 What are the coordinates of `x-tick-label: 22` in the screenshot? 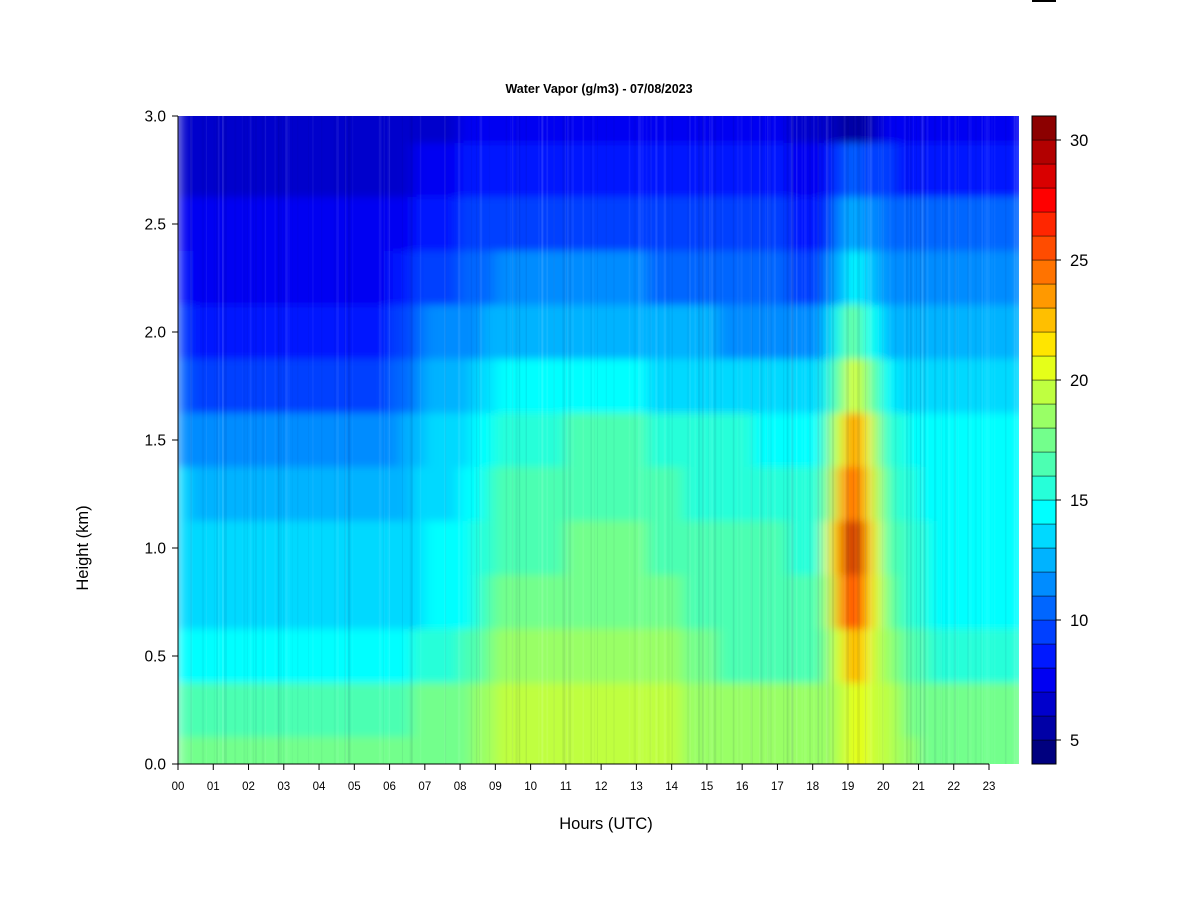 It's located at (953, 787).